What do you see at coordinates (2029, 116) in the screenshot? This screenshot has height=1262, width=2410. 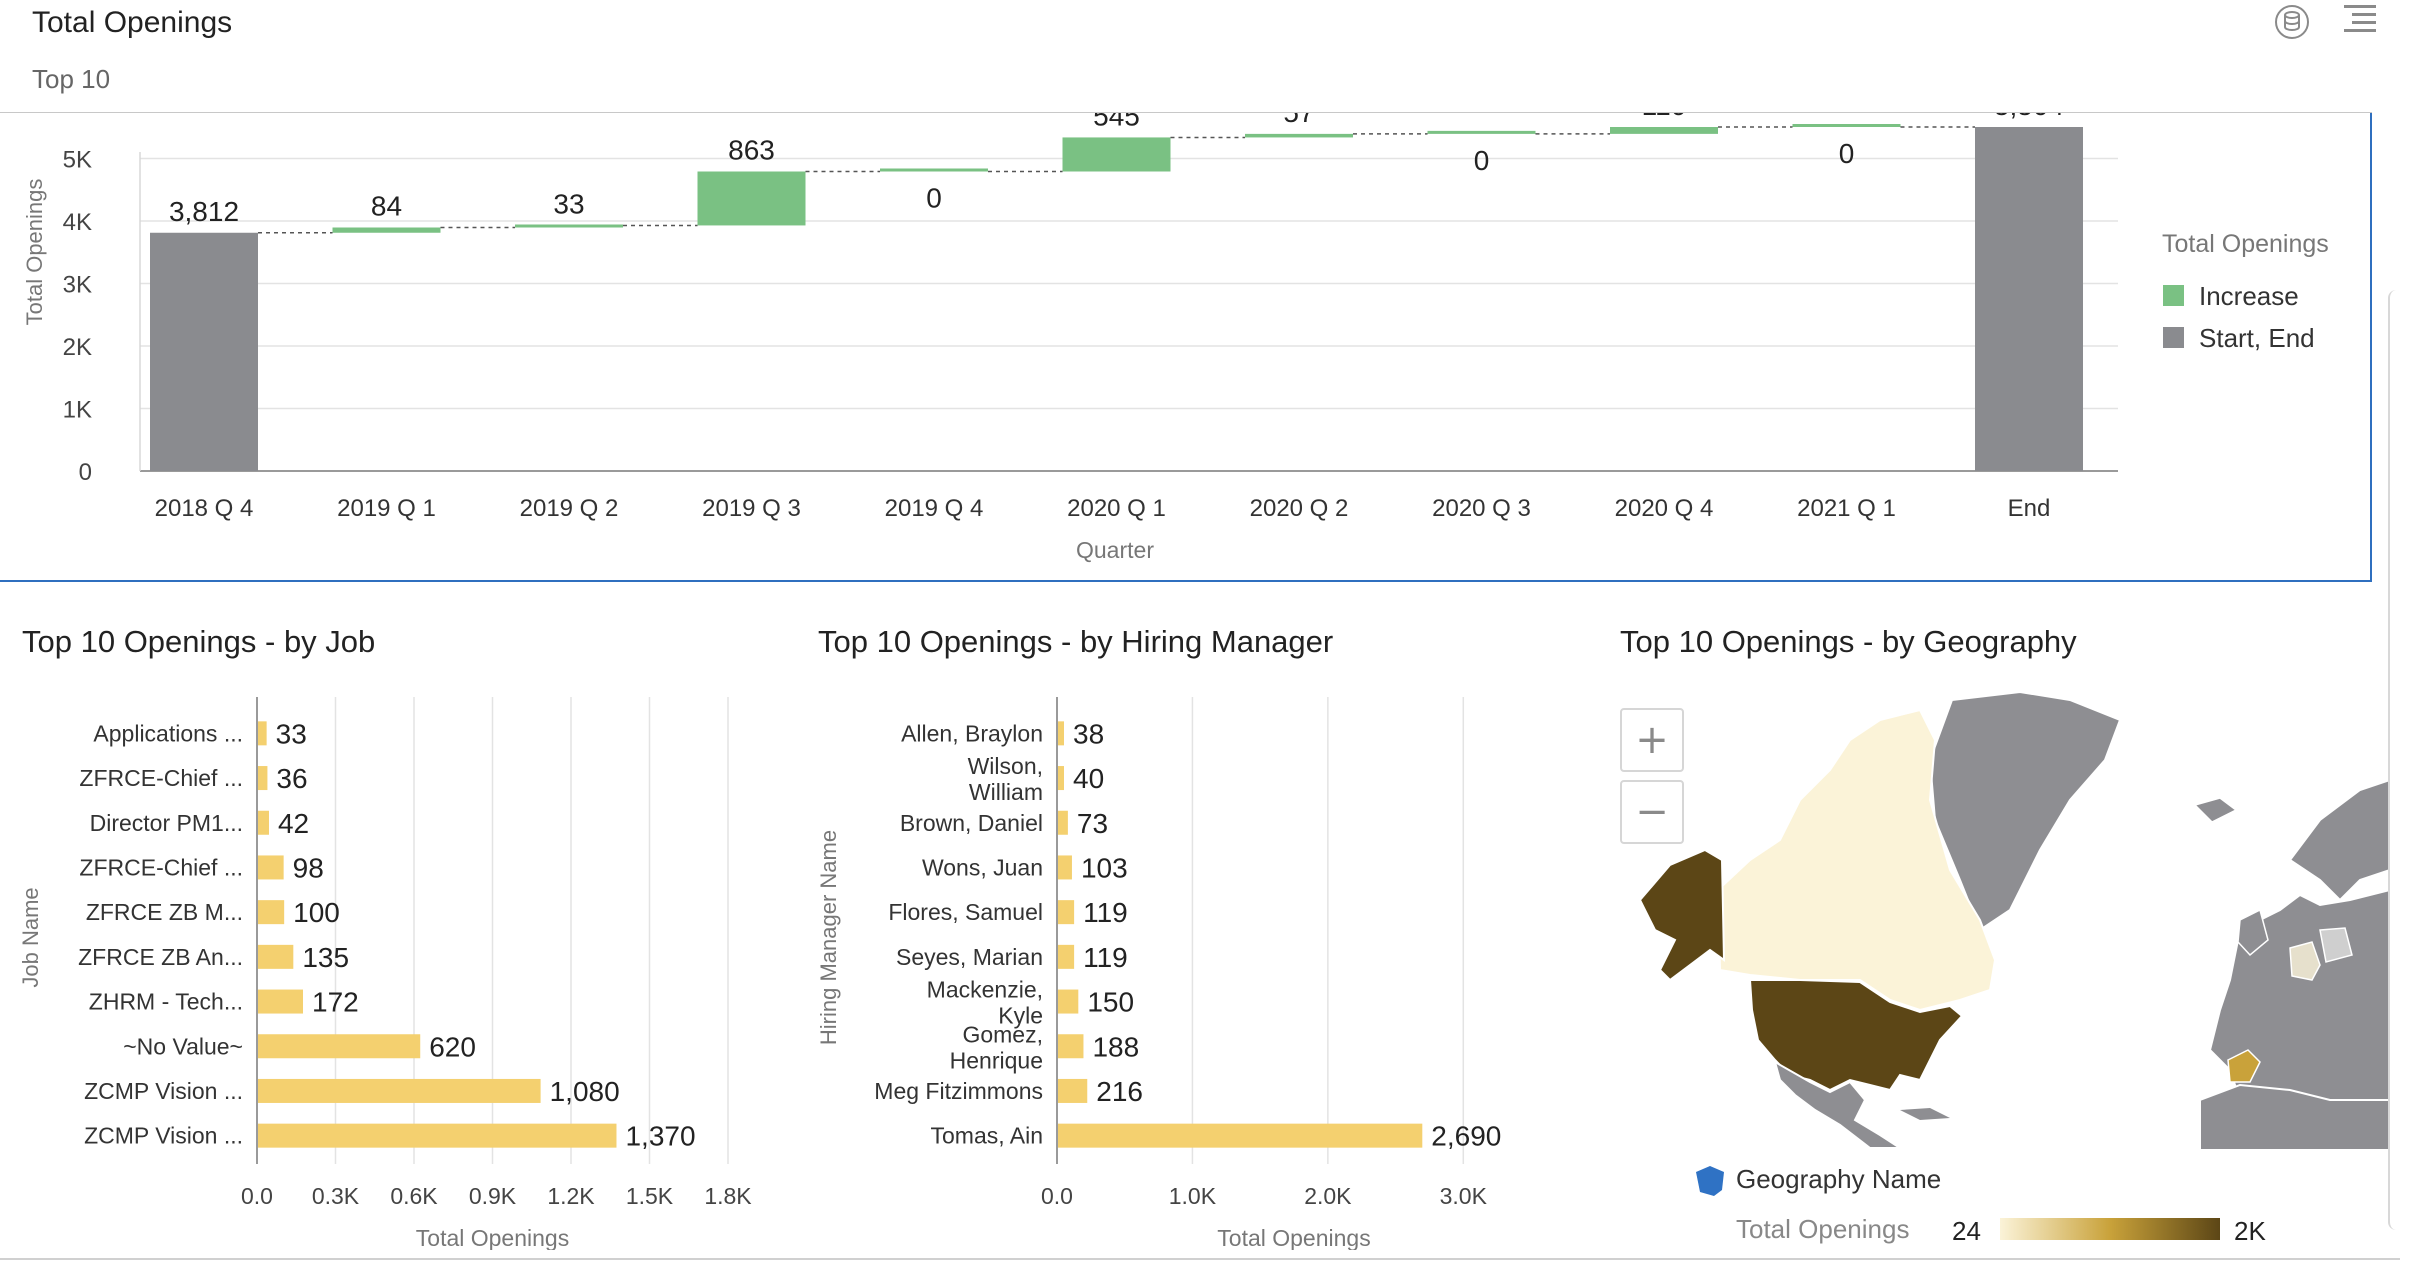 I see `waterfall-data-label: 5,504` at bounding box center [2029, 116].